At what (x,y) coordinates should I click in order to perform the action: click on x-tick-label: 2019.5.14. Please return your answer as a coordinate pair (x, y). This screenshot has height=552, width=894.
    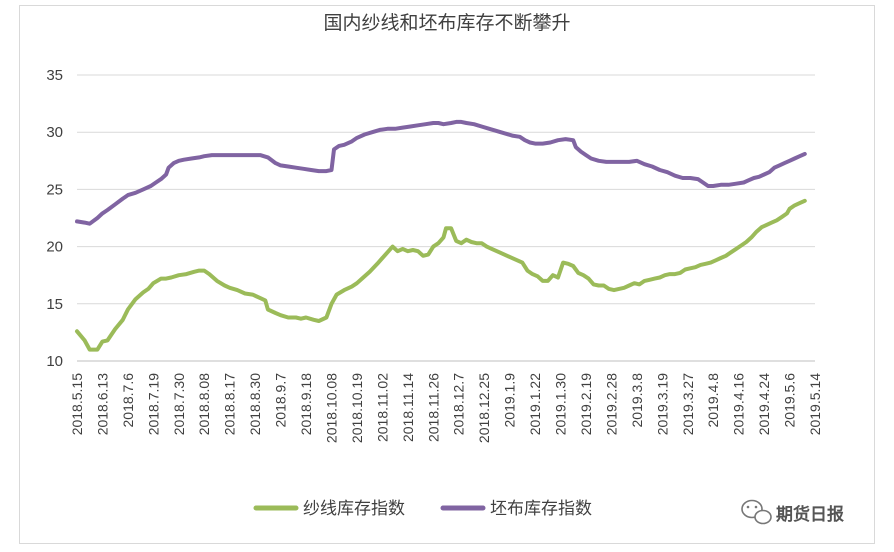
    Looking at the image, I should click on (815, 404).